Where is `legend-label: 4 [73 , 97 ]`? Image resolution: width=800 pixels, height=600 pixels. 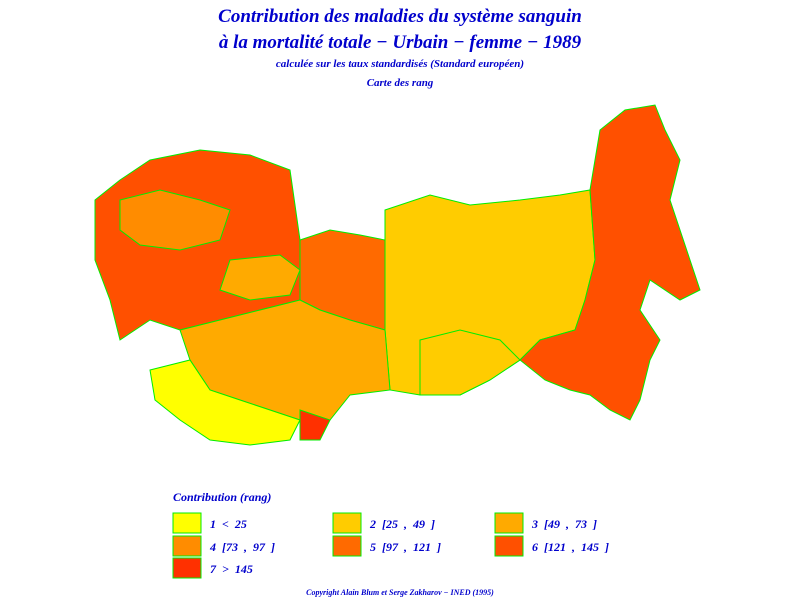
legend-label: 4 [73 , 97 ] is located at coordinates (242, 547).